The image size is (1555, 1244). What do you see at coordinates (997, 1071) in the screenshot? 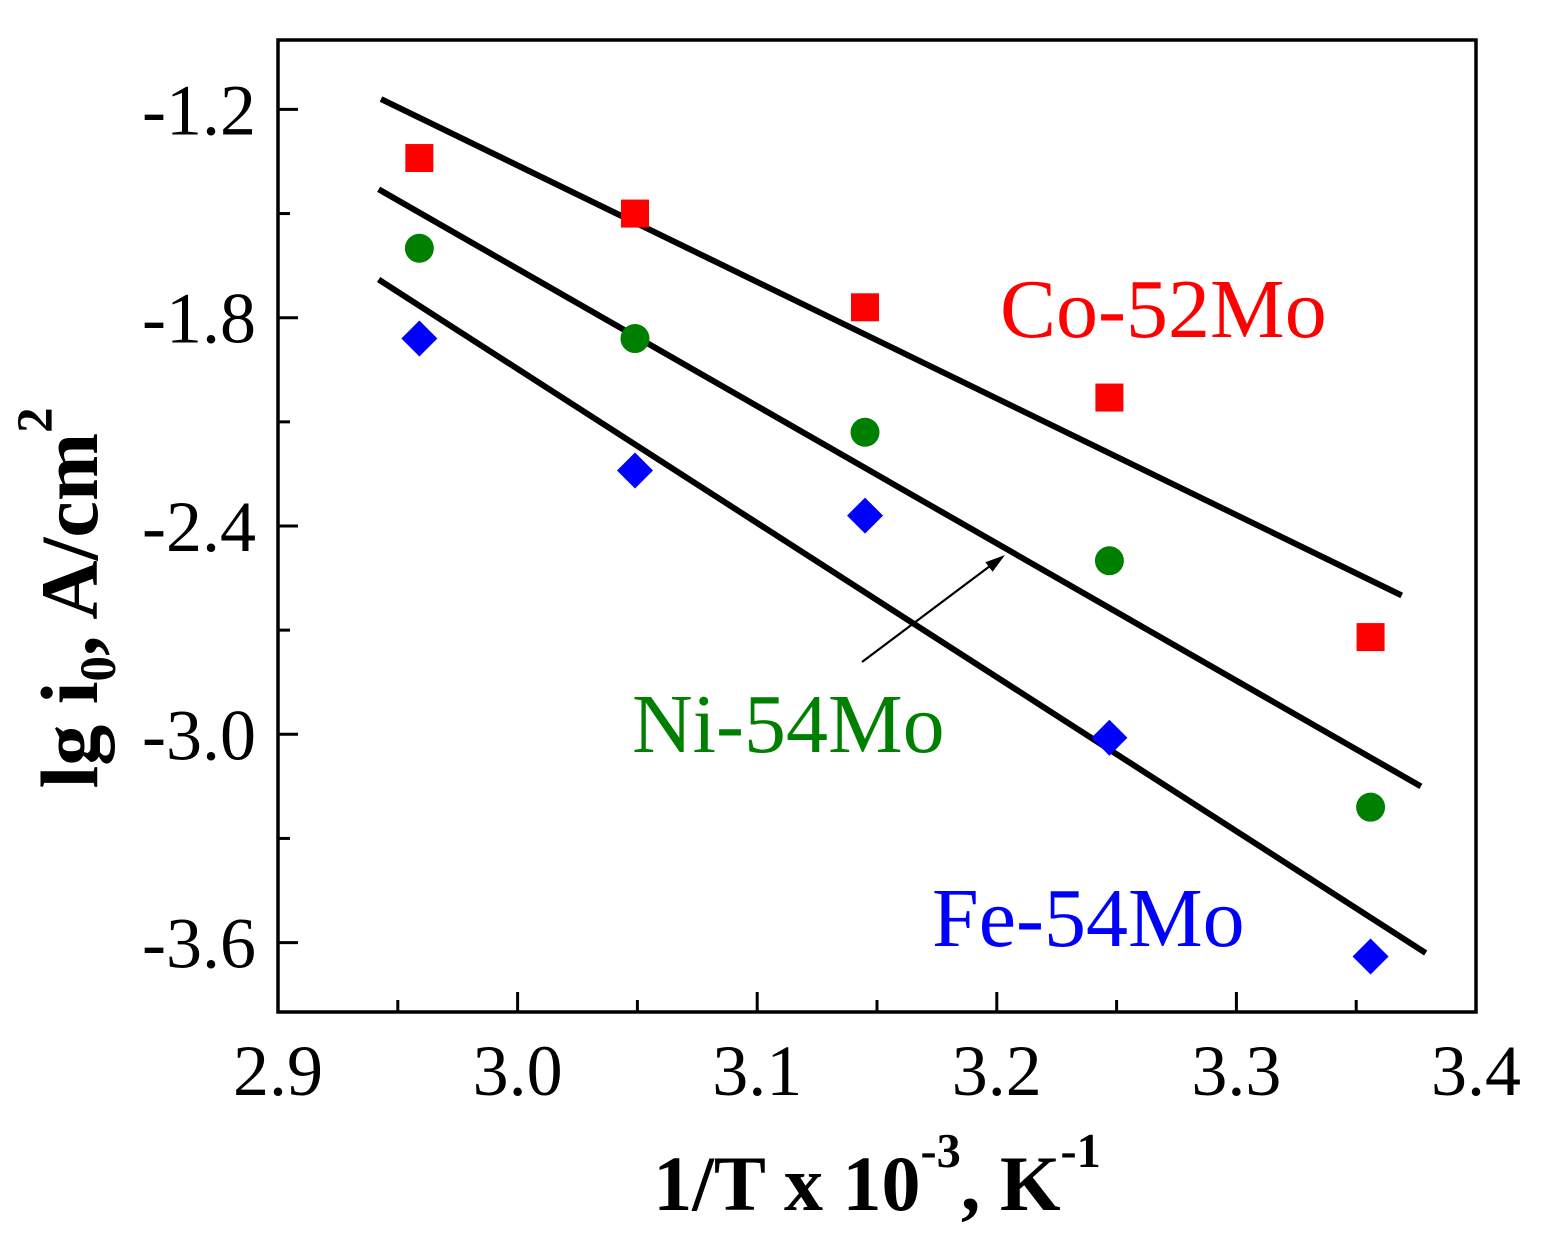
I see `x-tick-label: 3.2` at bounding box center [997, 1071].